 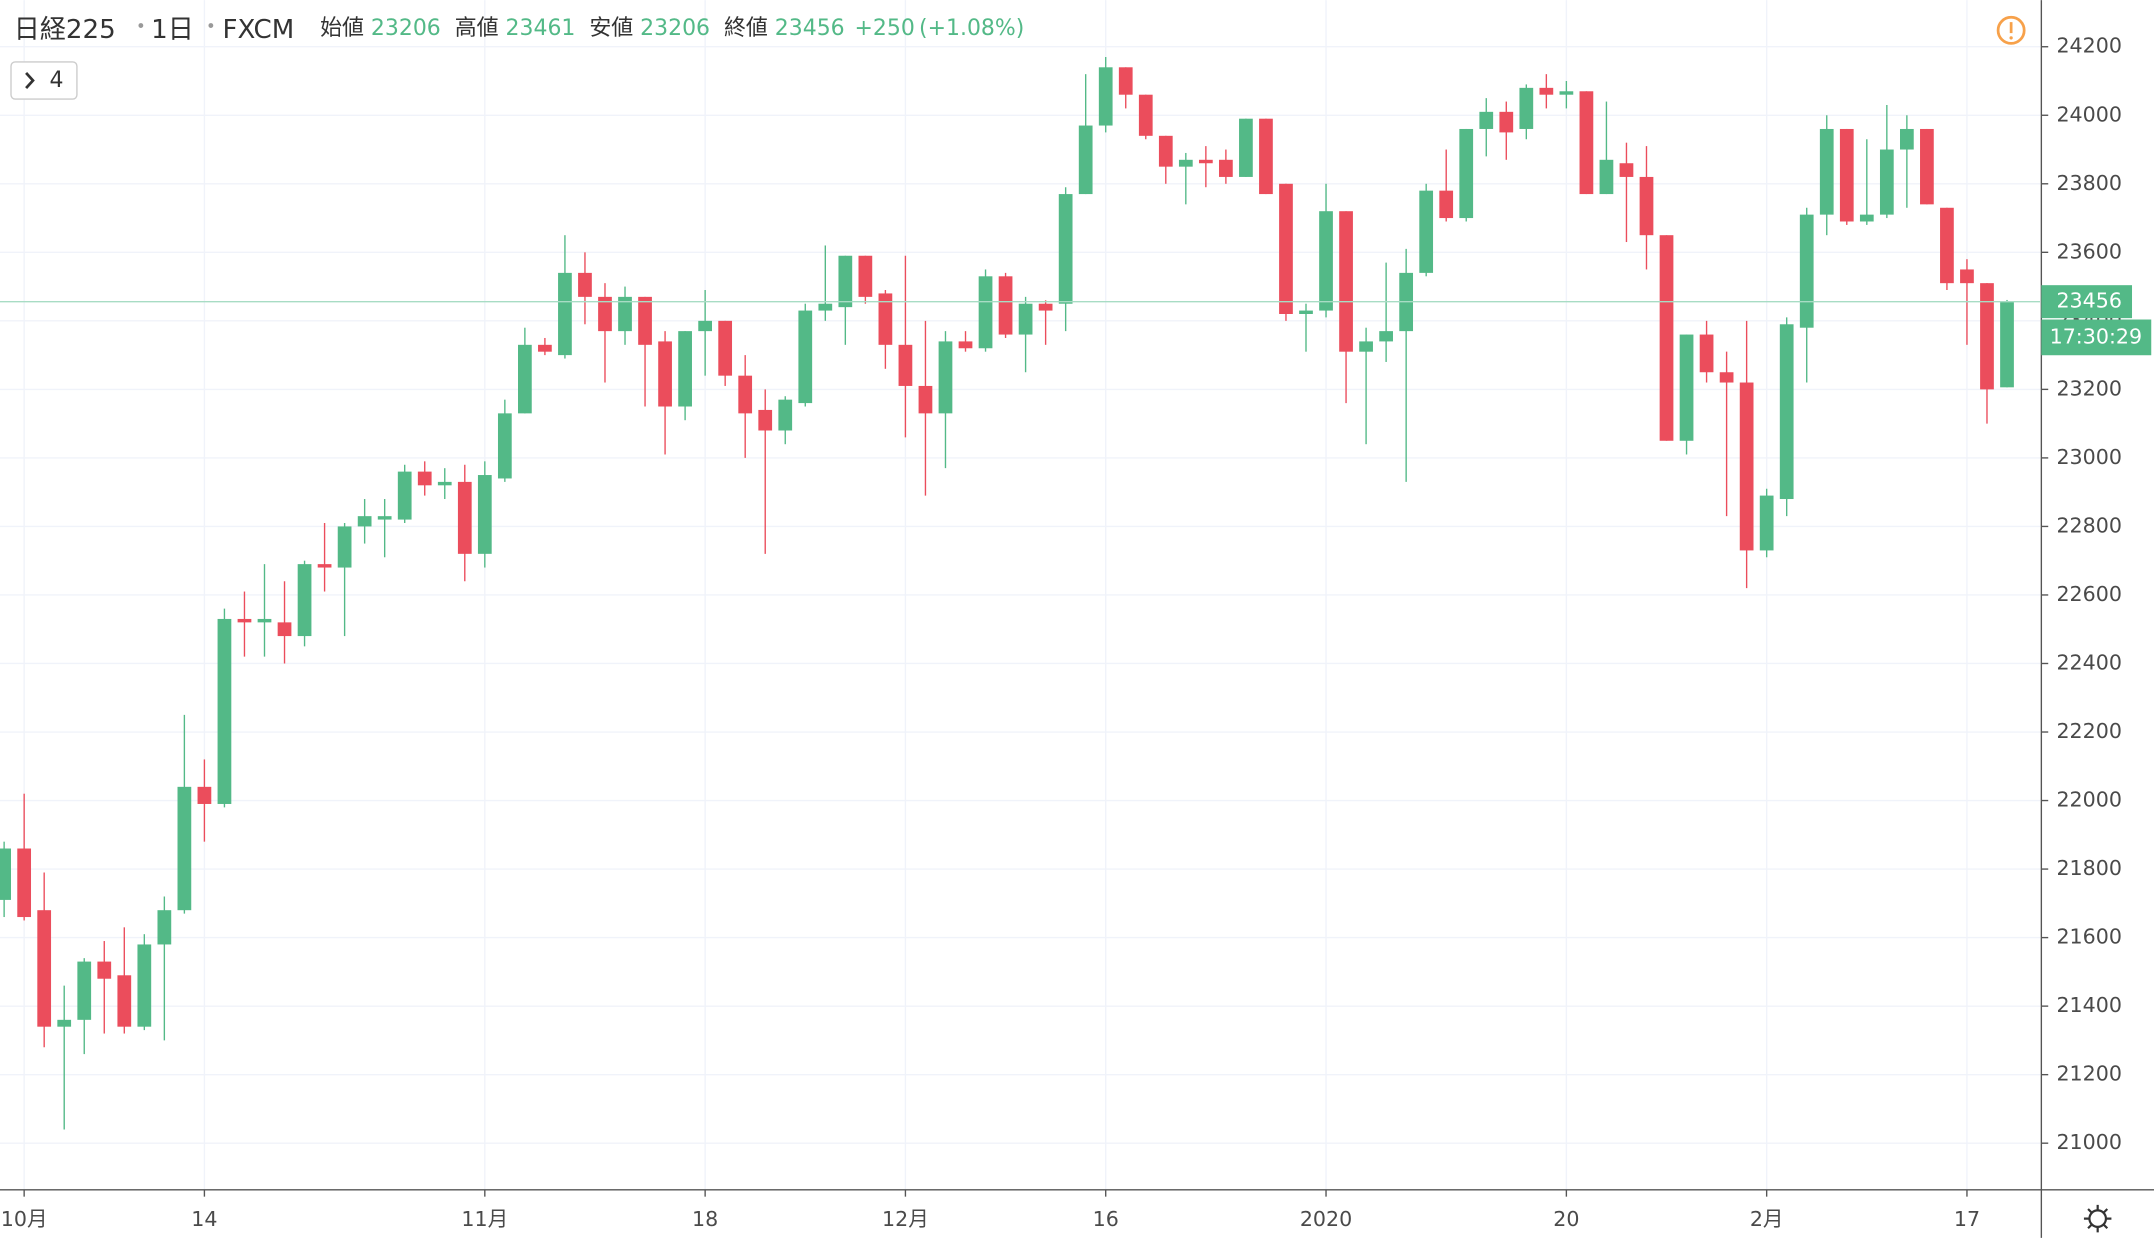 What do you see at coordinates (2089, 868) in the screenshot?
I see `y-tick-label: 21800` at bounding box center [2089, 868].